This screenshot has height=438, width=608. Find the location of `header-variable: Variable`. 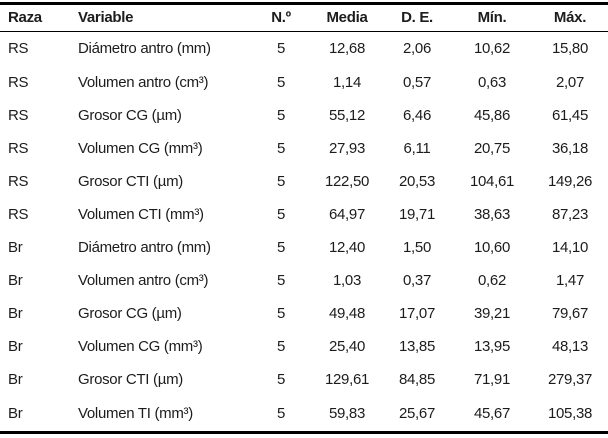

header-variable: Variable is located at coordinates (160, 17).